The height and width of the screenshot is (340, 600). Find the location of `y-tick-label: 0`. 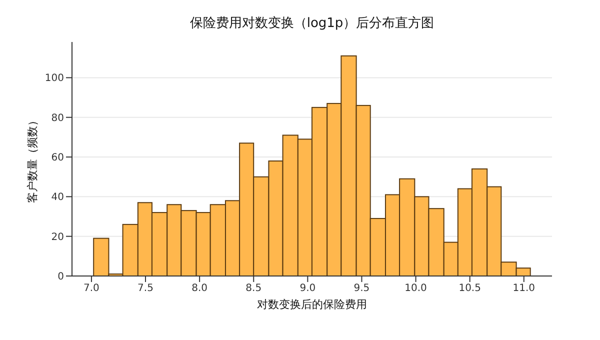

y-tick-label: 0 is located at coordinates (61, 277).